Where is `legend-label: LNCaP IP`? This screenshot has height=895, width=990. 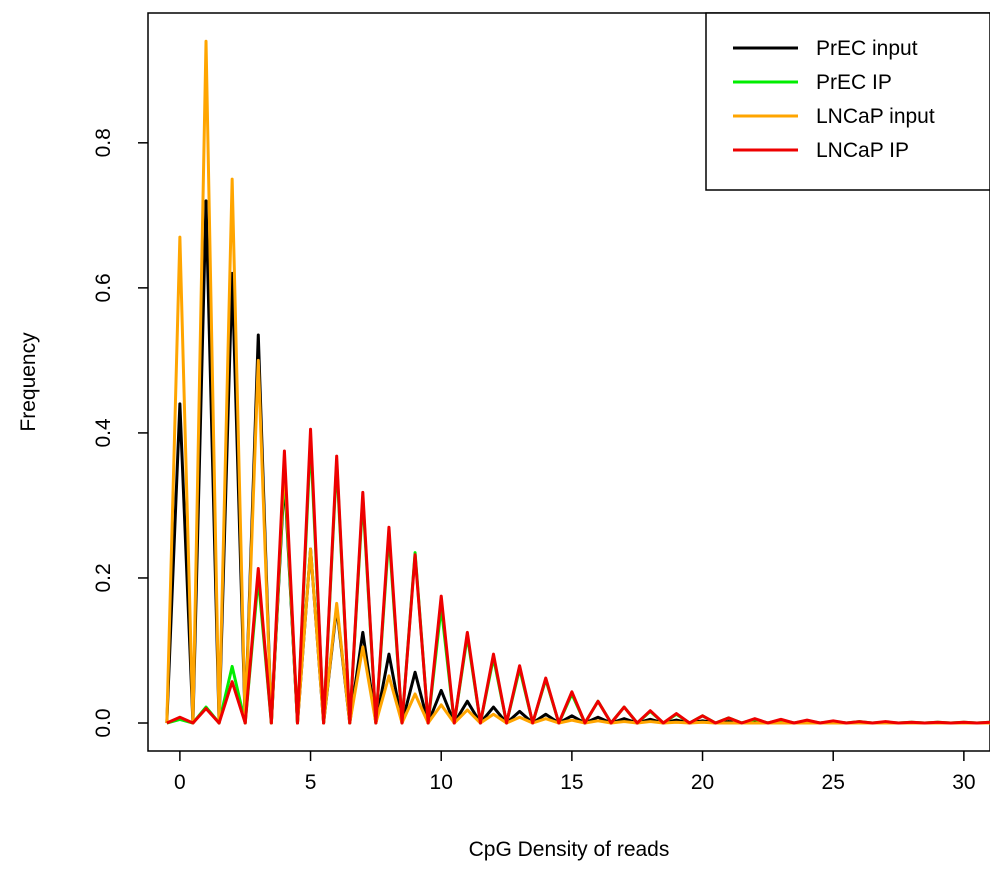 legend-label: LNCaP IP is located at coordinates (862, 150).